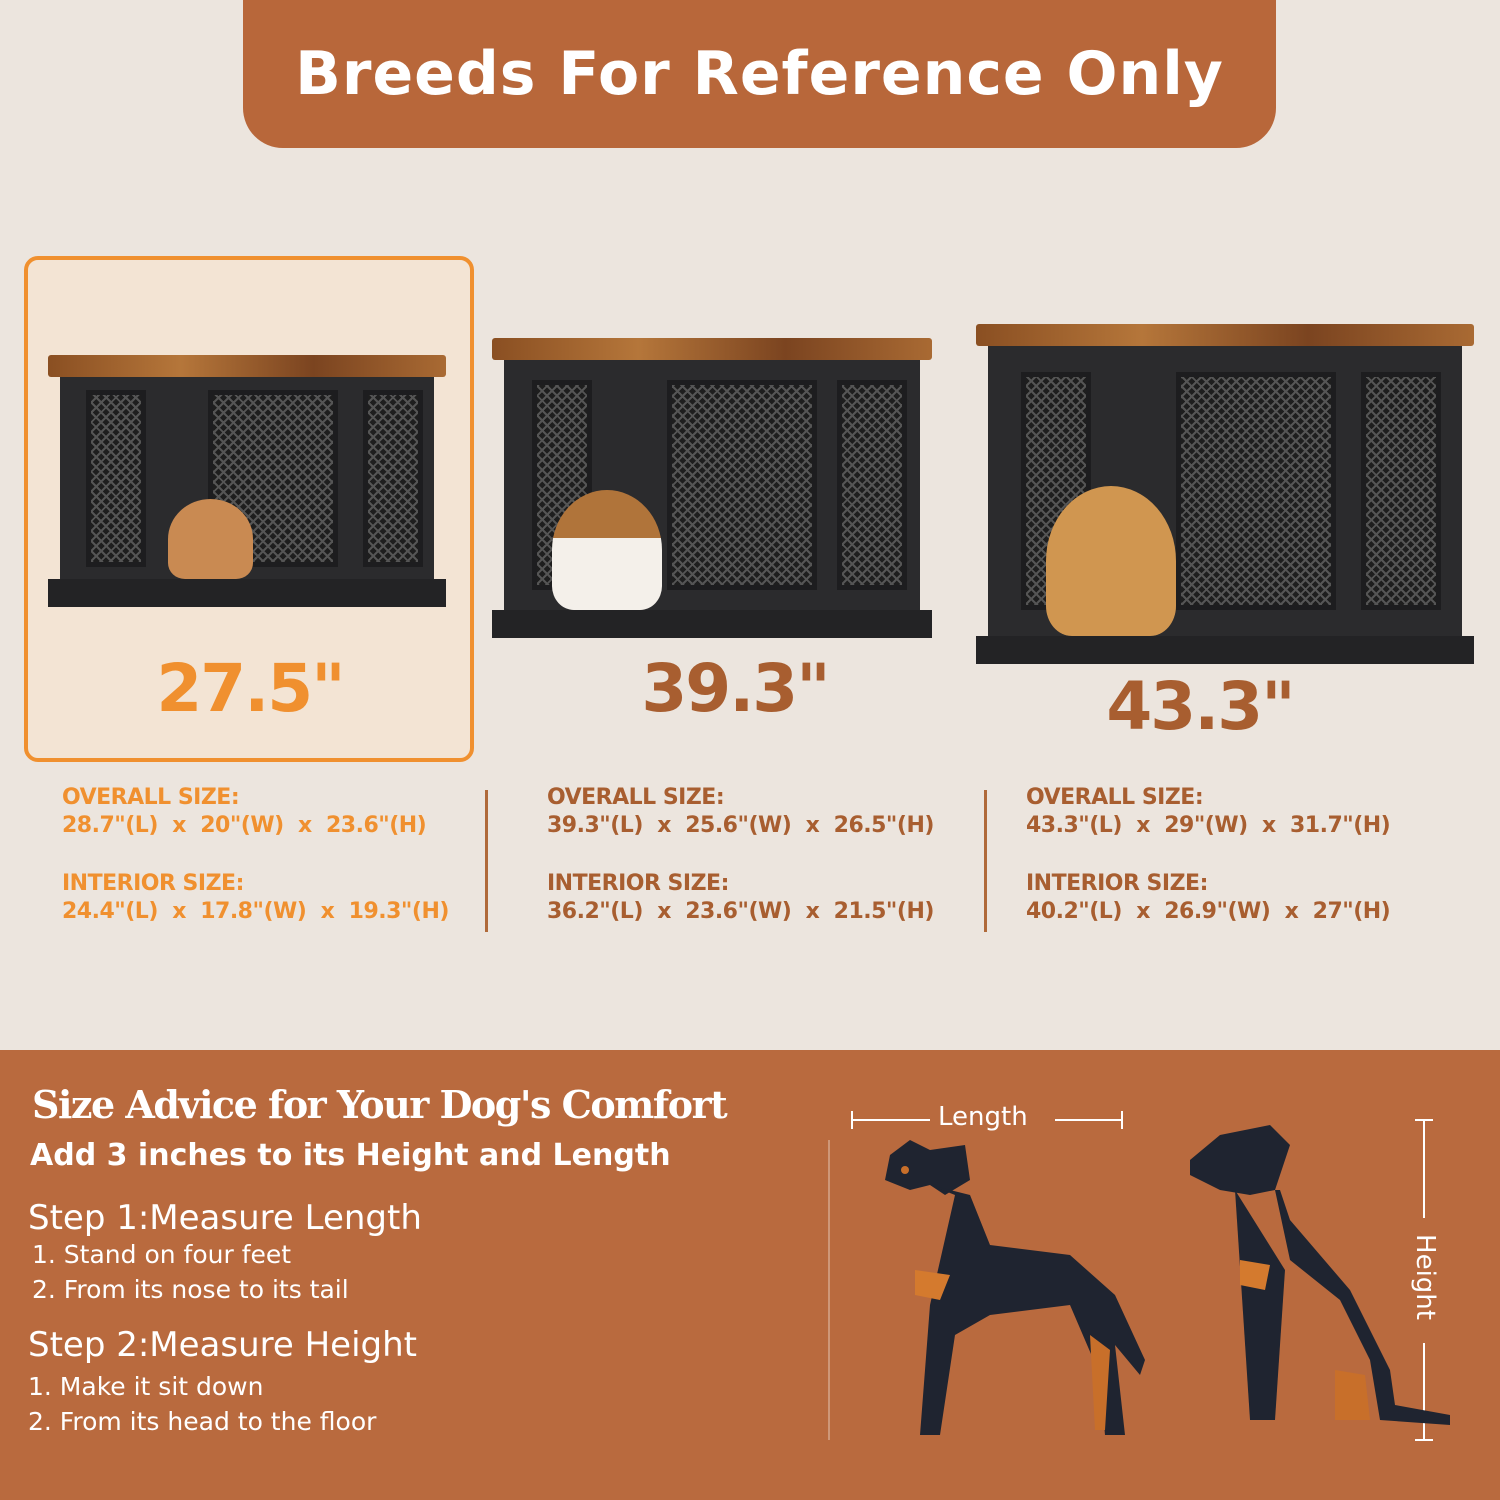 This screenshot has height=1500, width=1500. I want to click on crate-image-medium, so click(712, 488).